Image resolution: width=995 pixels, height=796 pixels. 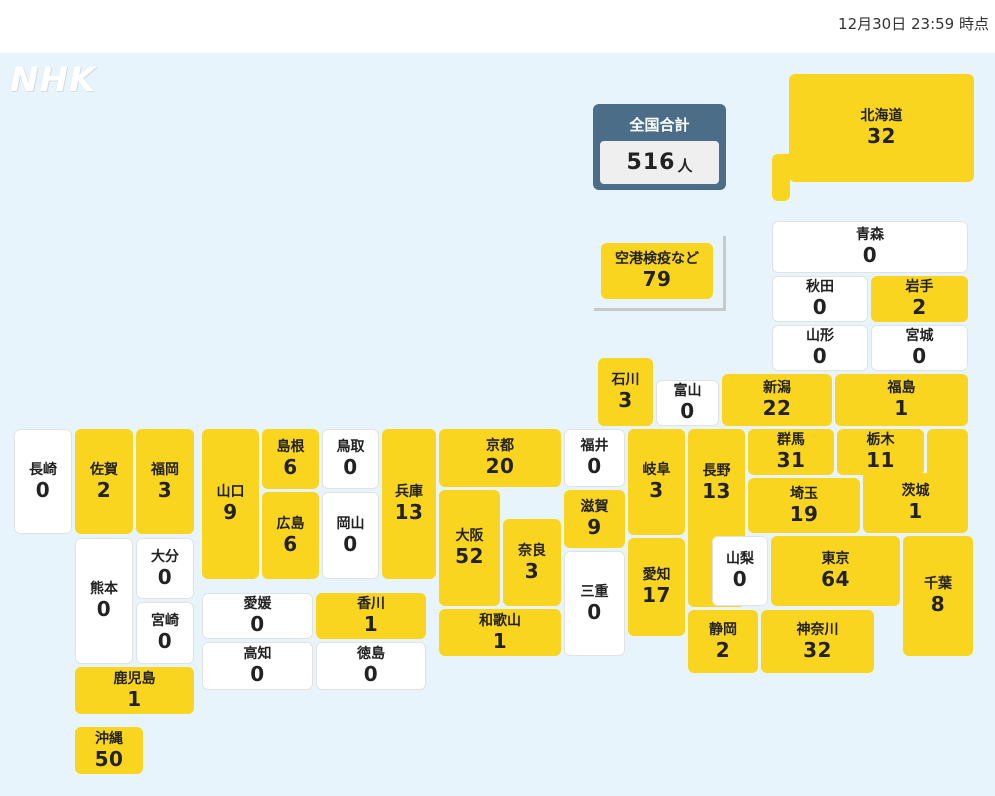 What do you see at coordinates (881, 116) in the screenshot?
I see `pref-name: 北海道` at bounding box center [881, 116].